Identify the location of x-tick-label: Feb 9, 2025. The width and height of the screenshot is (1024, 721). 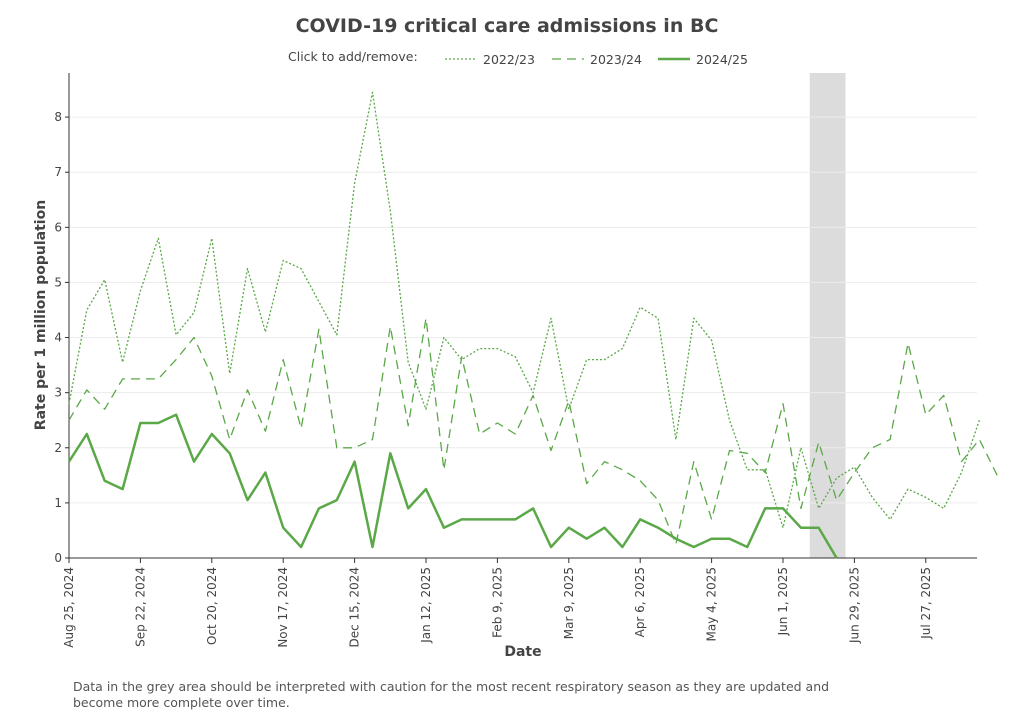
(497, 602).